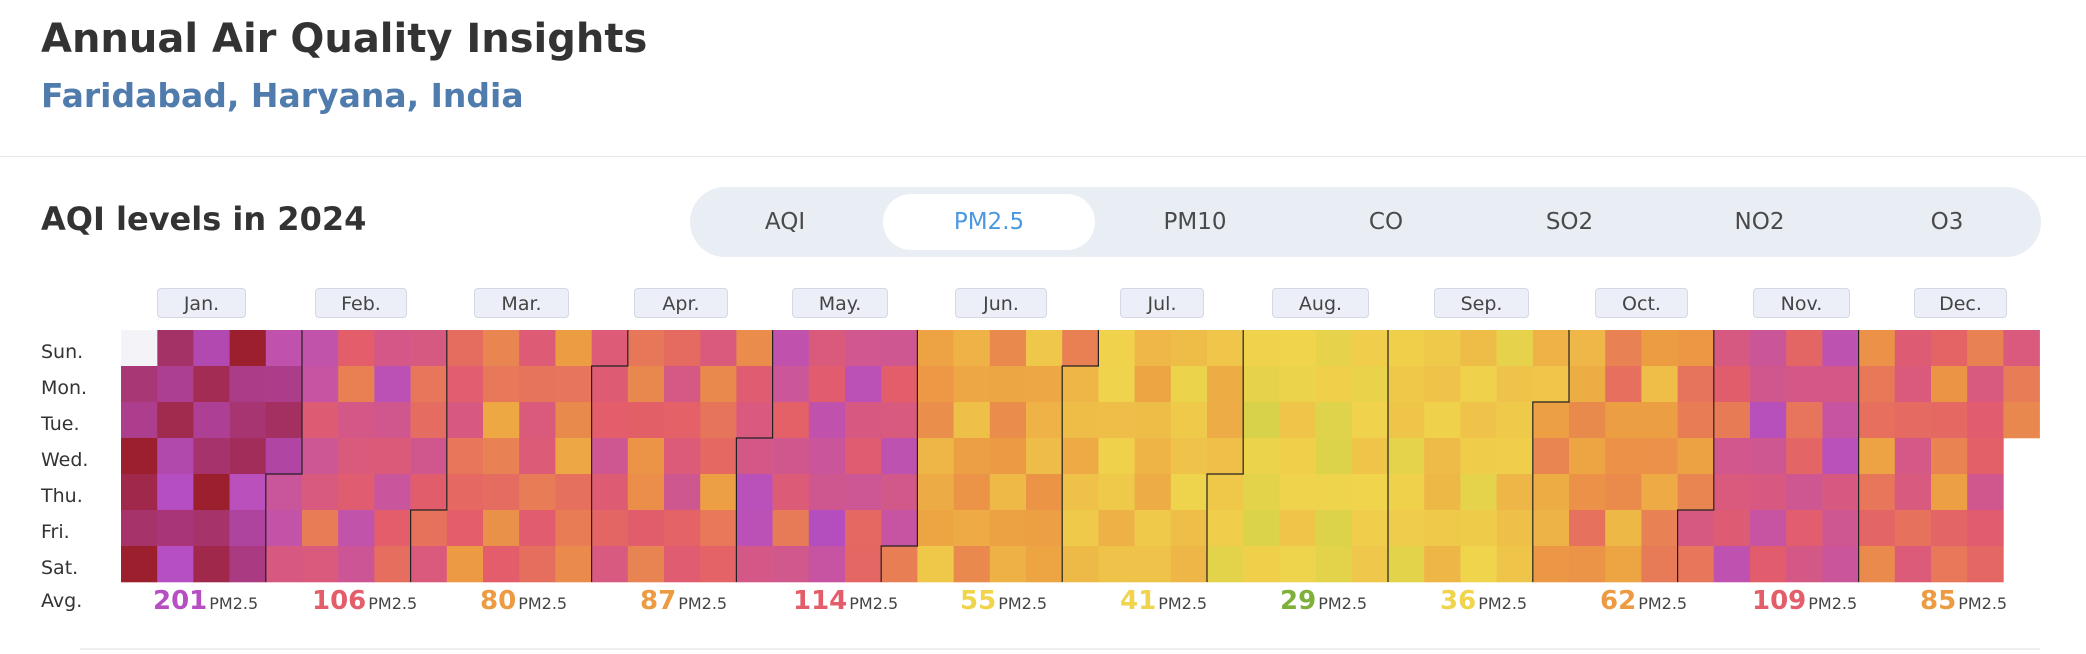  I want to click on month-label-jan: Jan., so click(201, 303).